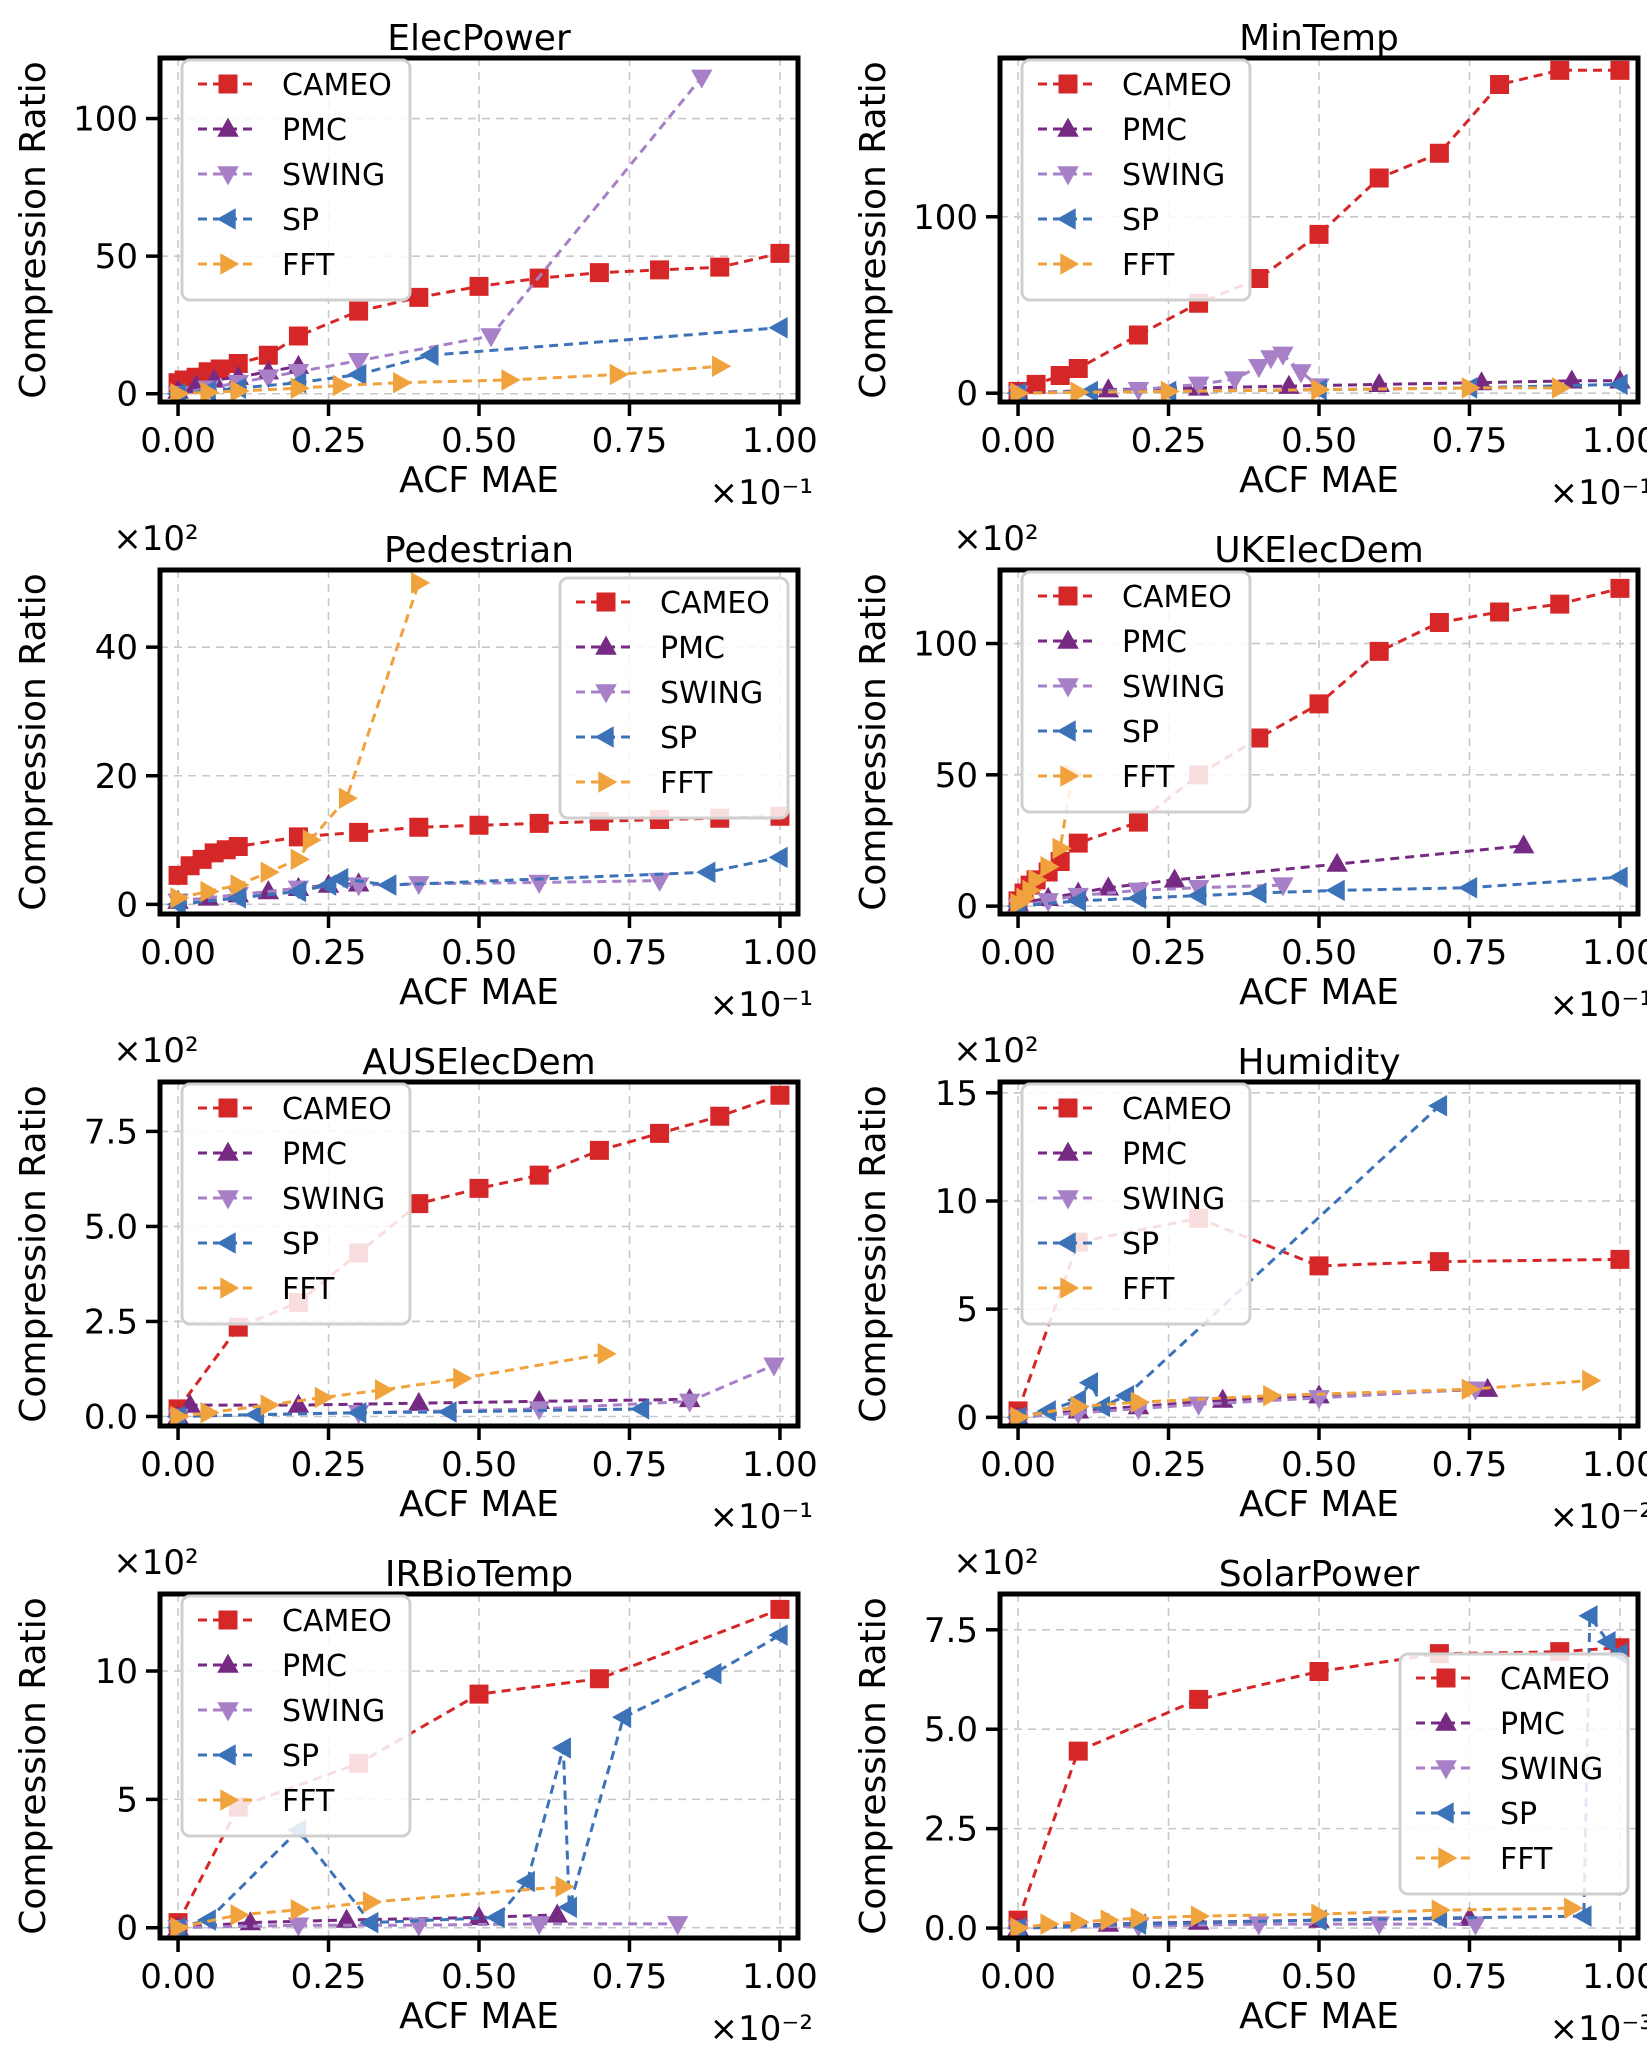  I want to click on x-tick-label: 0.50, so click(1319, 1465).